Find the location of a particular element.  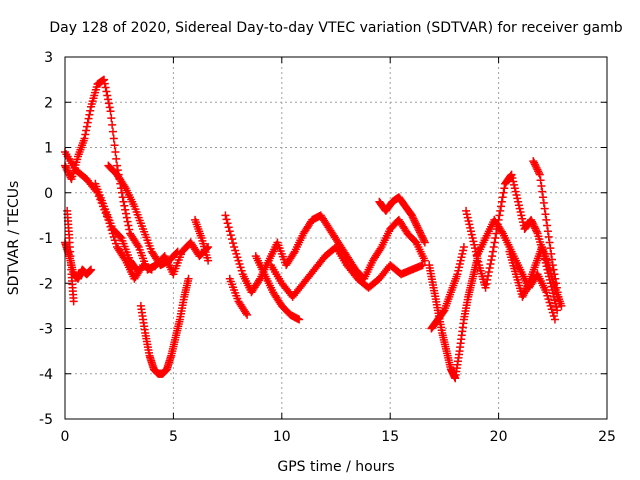

y-tick-label: -5 is located at coordinates (46, 420).